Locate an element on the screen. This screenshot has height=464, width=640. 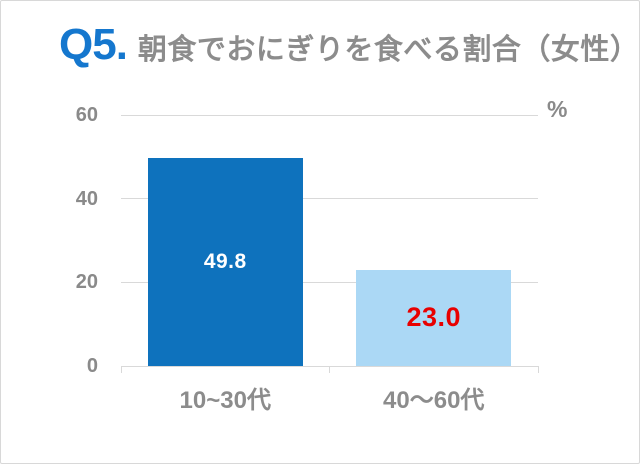
bar: 23.0 is located at coordinates (434, 317).